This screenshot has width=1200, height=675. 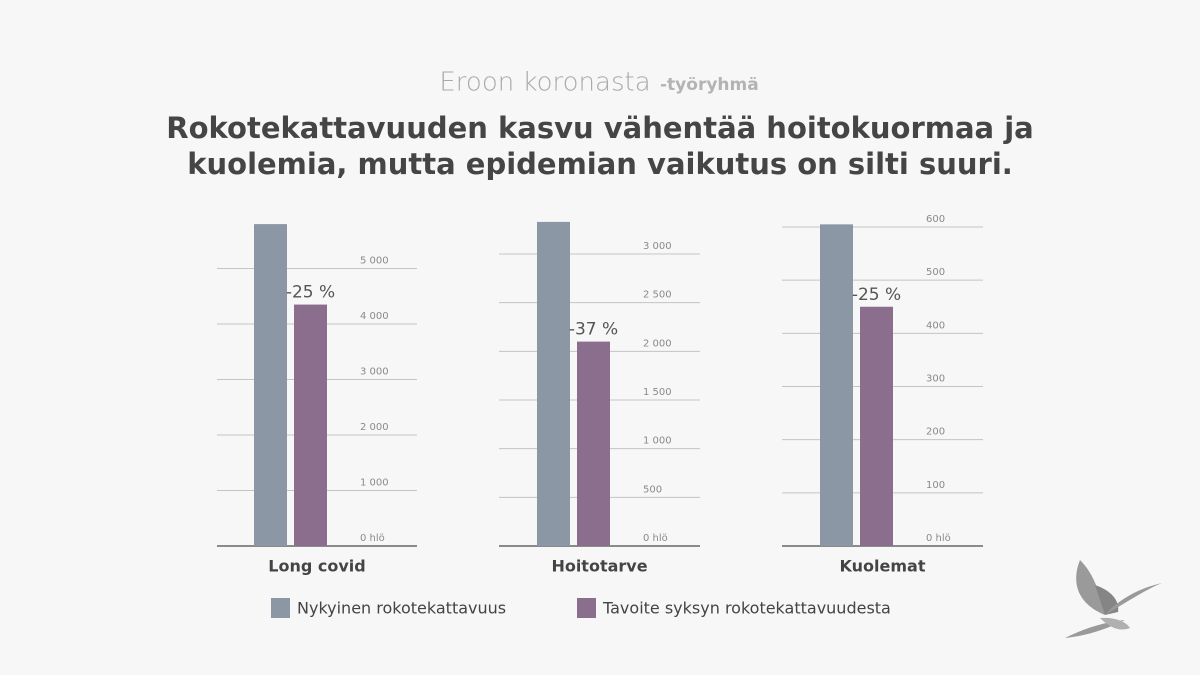 What do you see at coordinates (709, 85) in the screenshot?
I see `brand-suffix: -työryhmä` at bounding box center [709, 85].